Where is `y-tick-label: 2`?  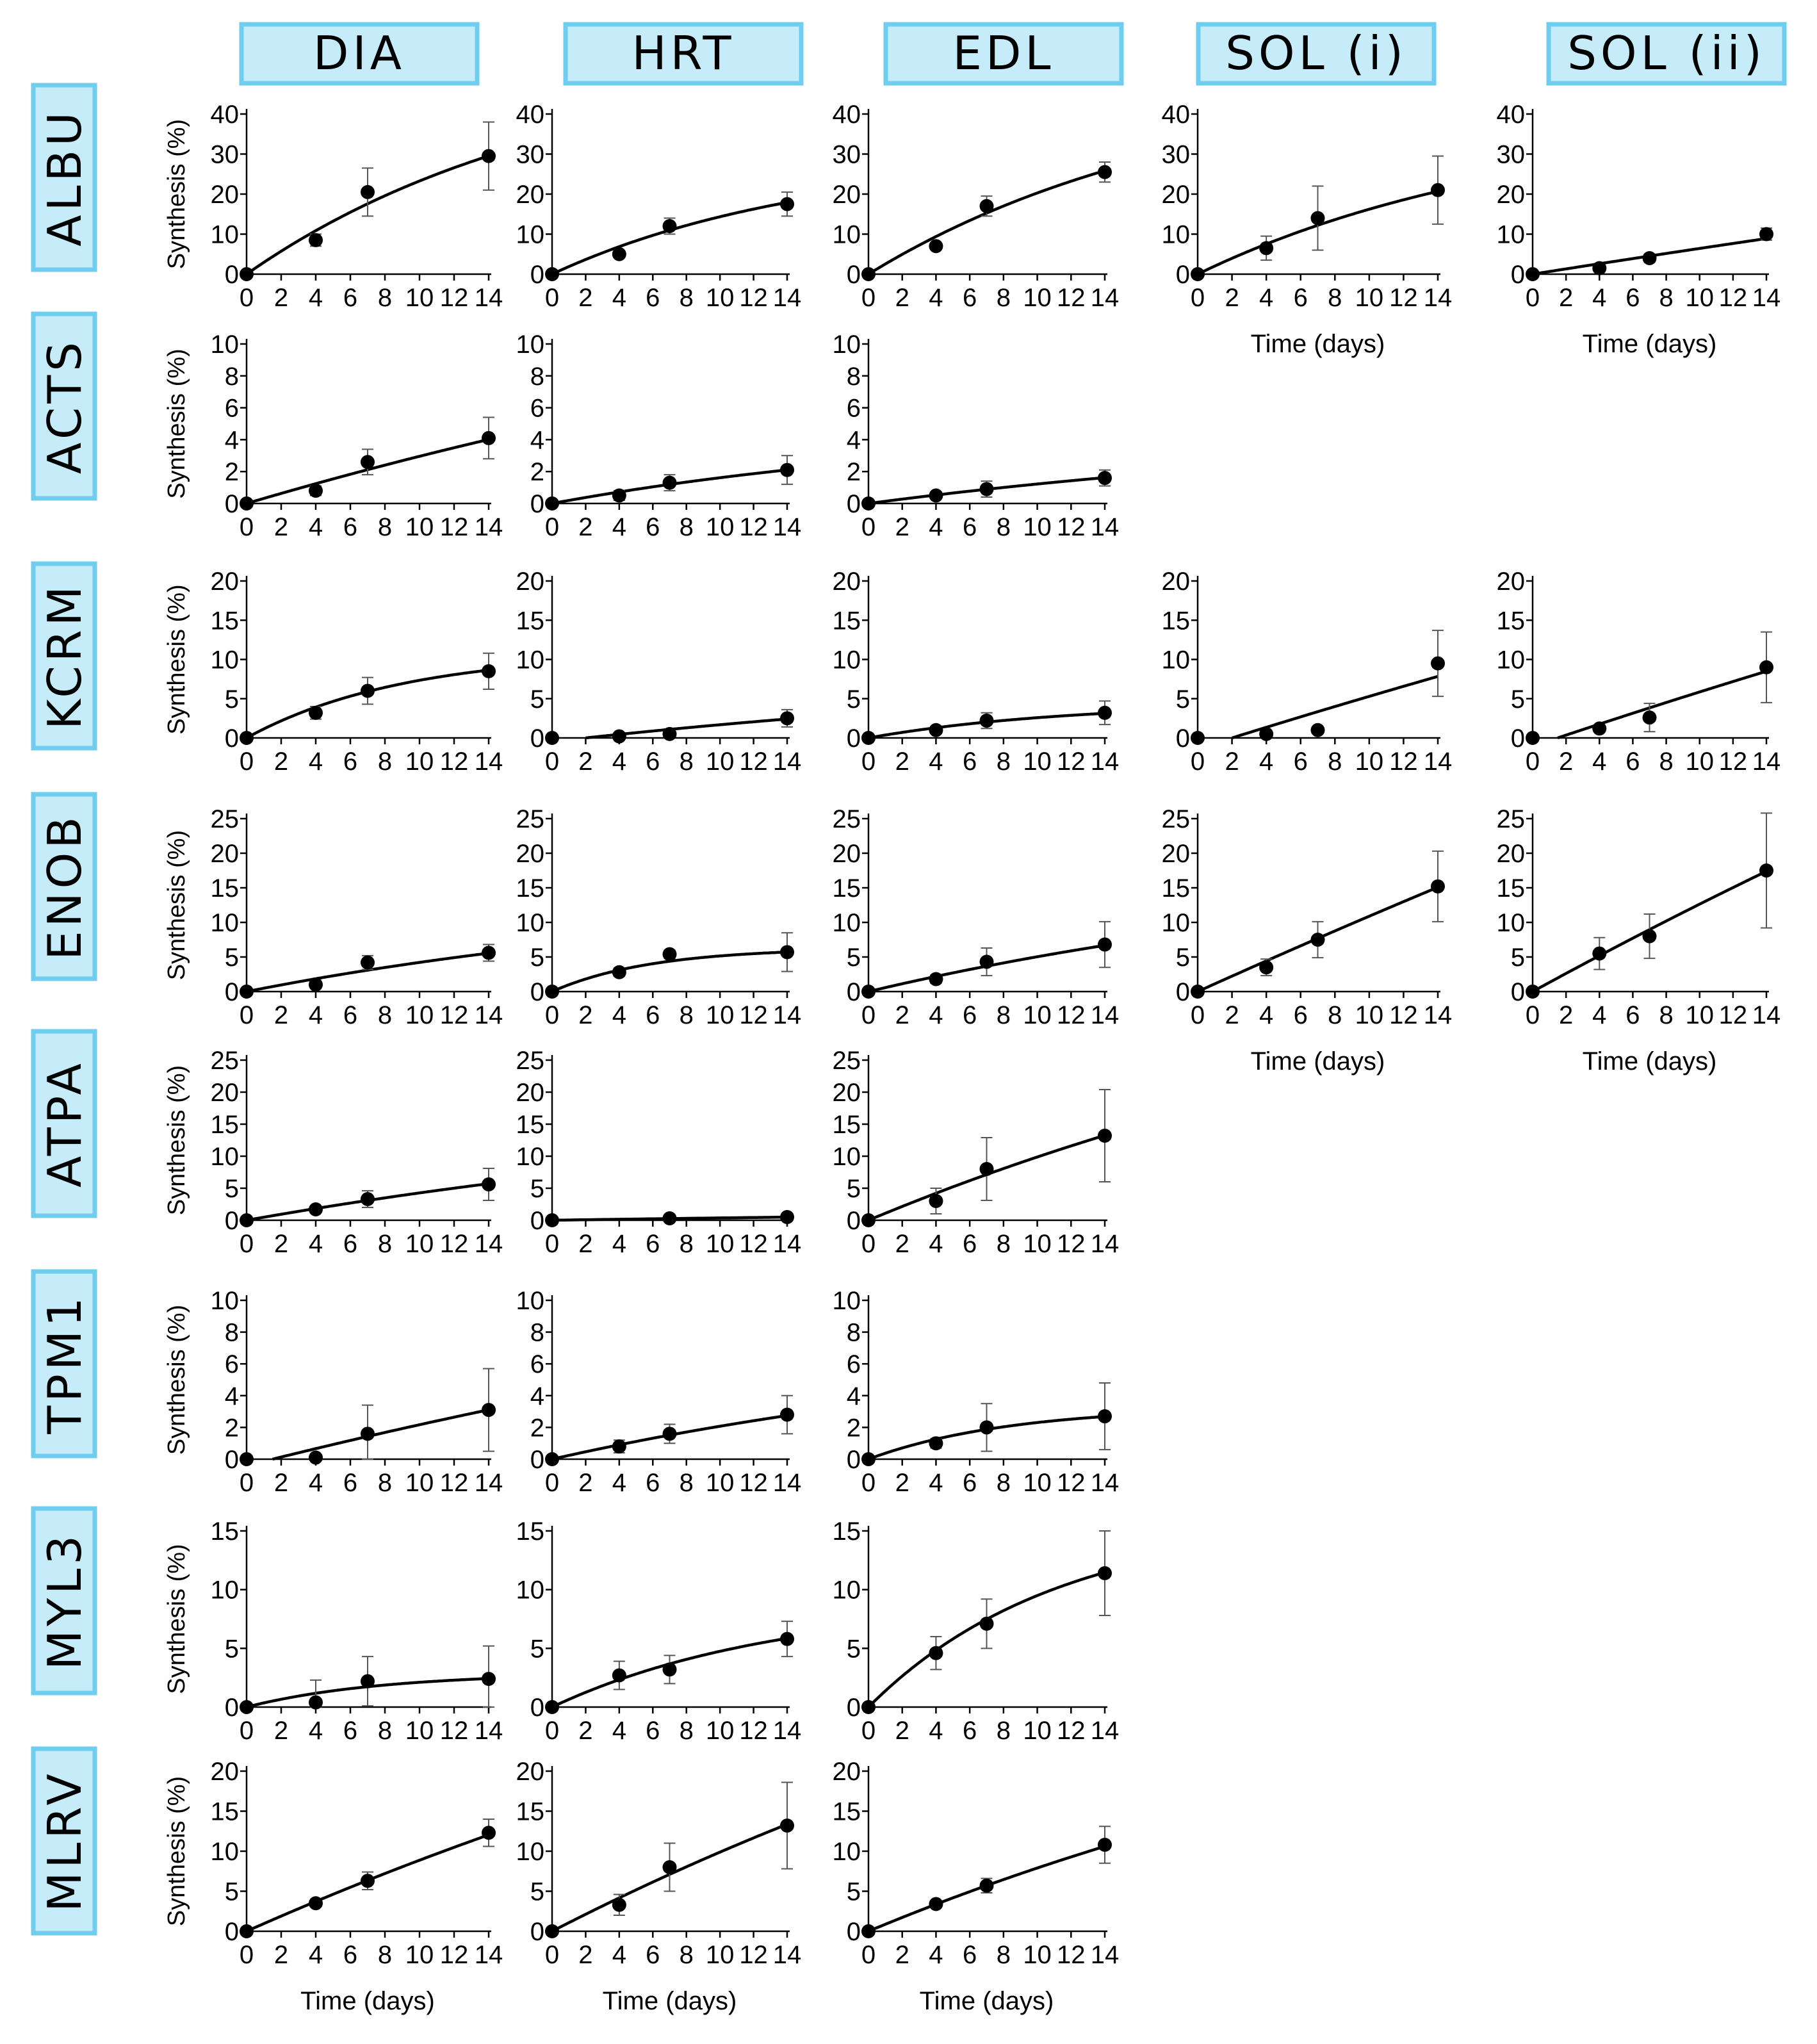 y-tick-label: 2 is located at coordinates (537, 472).